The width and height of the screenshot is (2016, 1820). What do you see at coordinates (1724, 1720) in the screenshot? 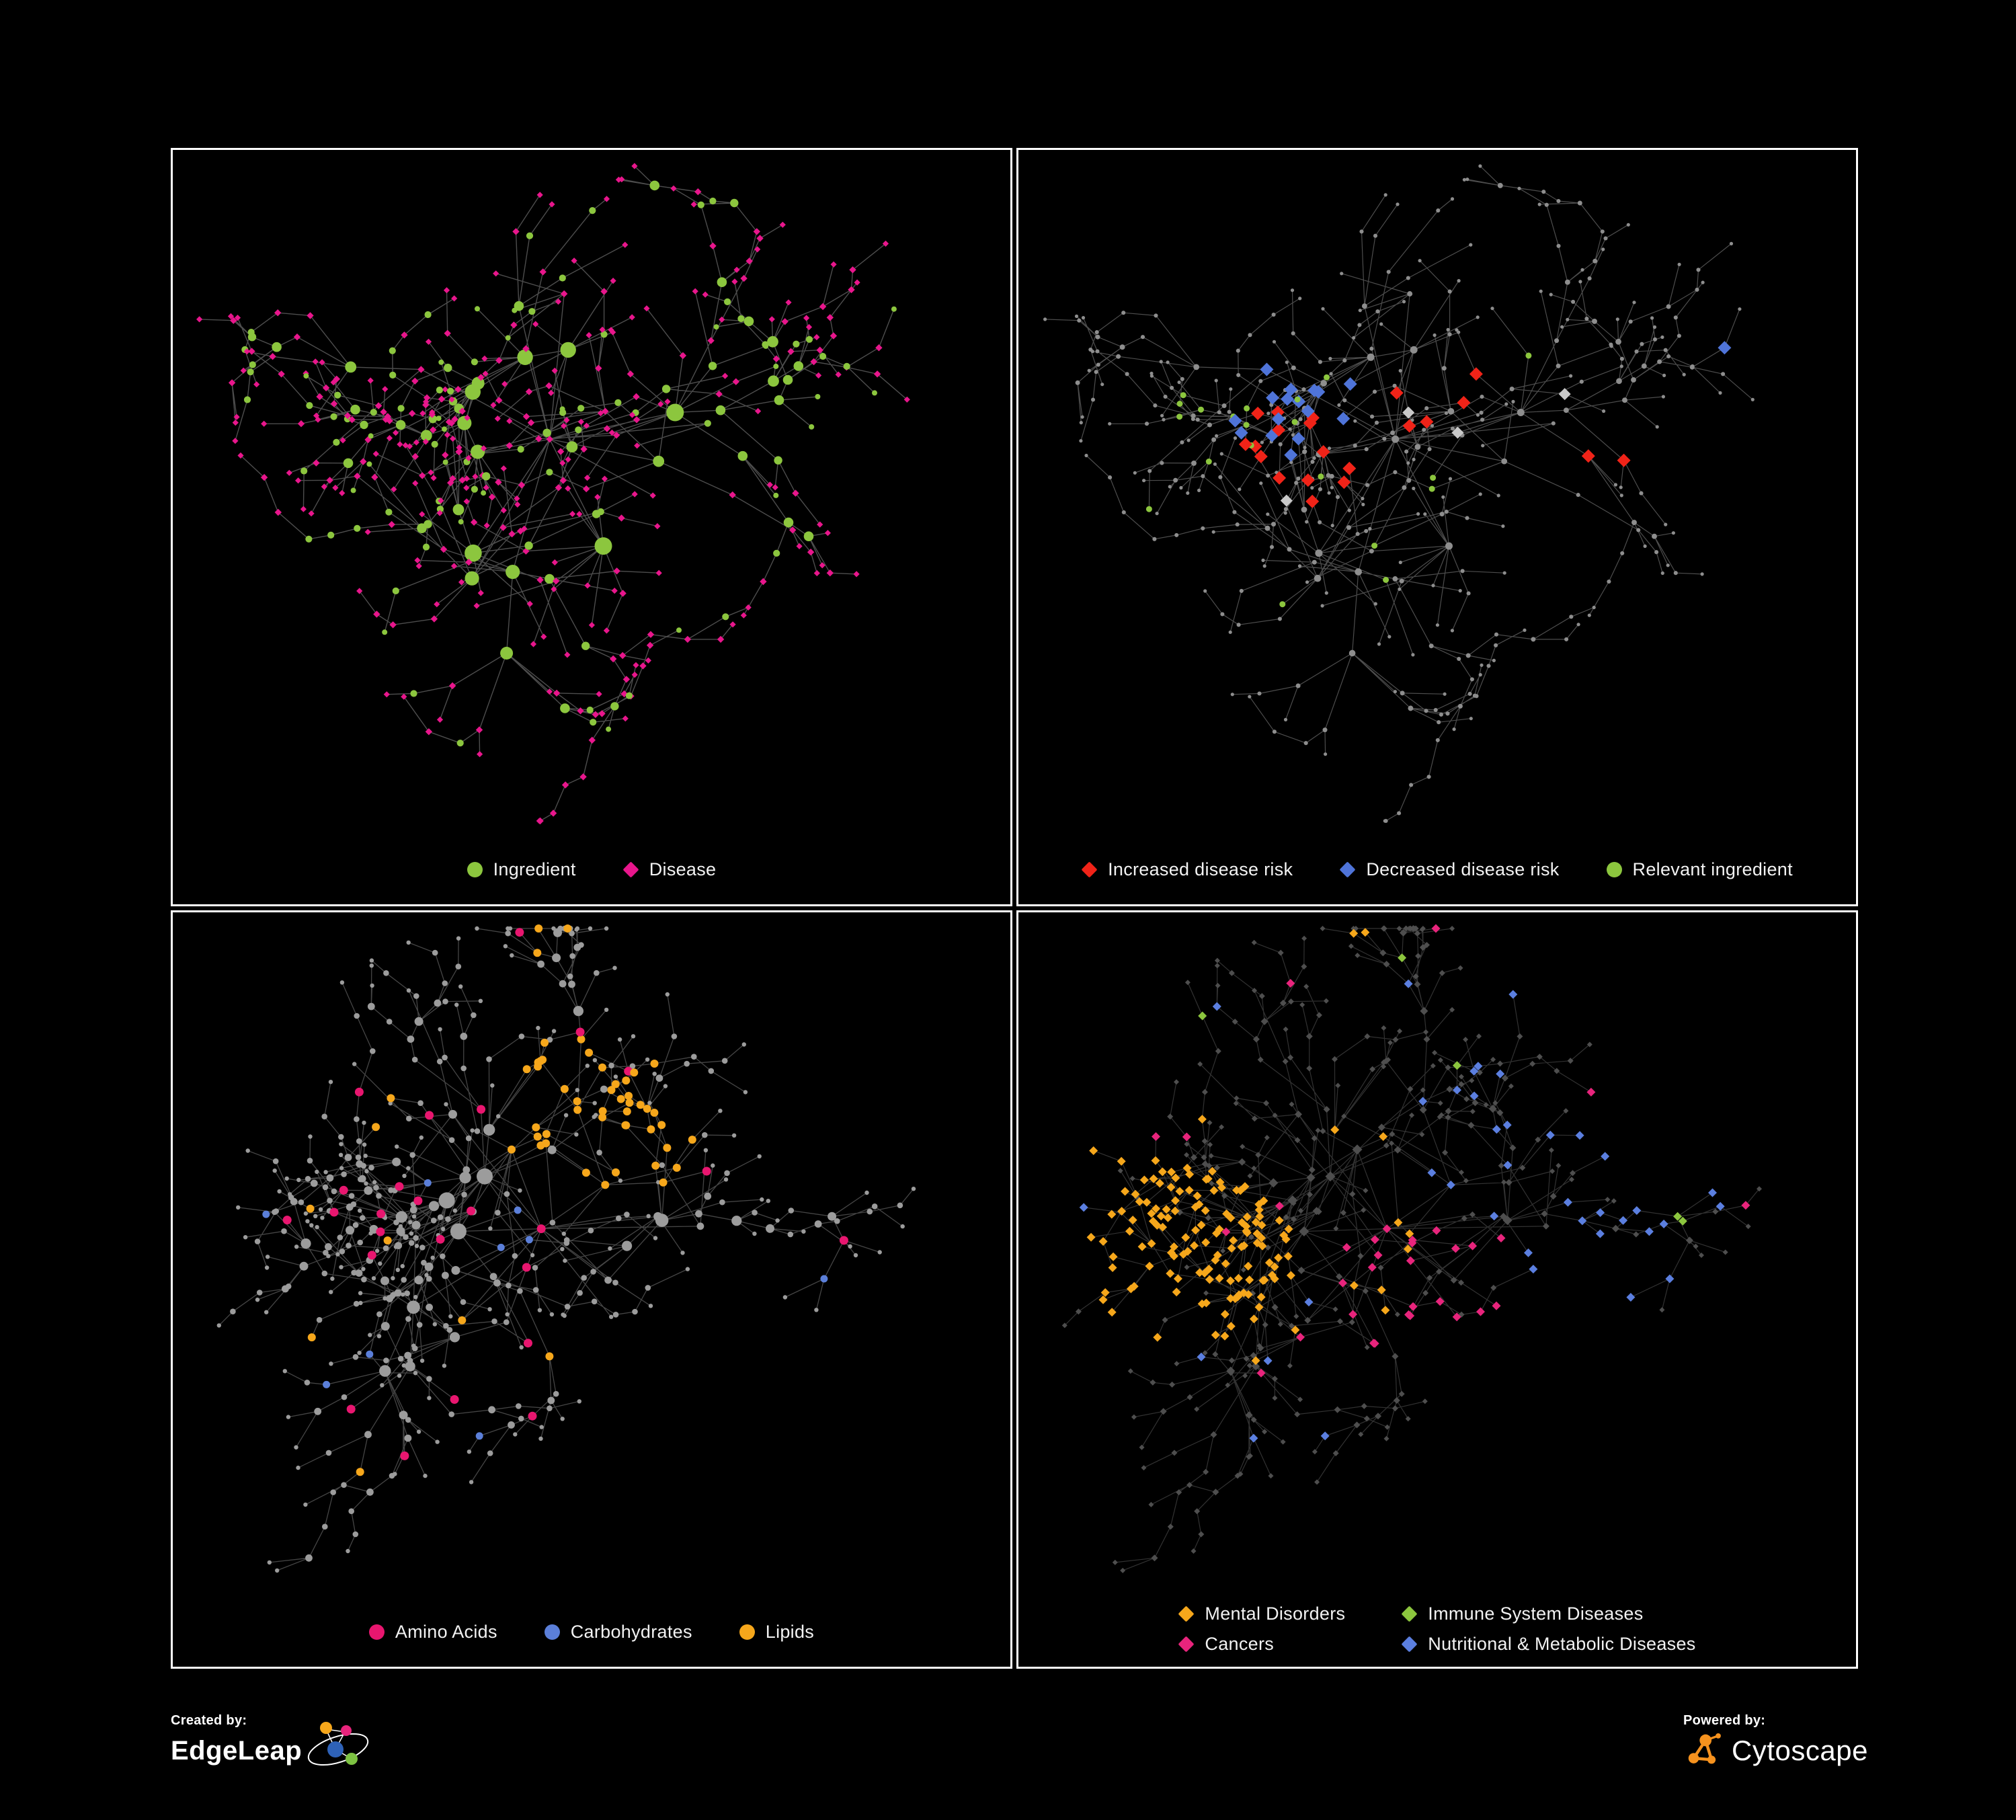
I see `powered-by-label: Powered by:` at bounding box center [1724, 1720].